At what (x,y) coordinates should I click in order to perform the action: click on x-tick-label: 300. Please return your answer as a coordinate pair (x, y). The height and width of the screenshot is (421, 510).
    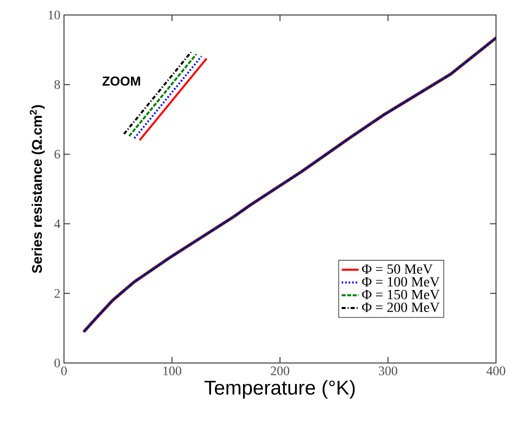
    Looking at the image, I should click on (388, 371).